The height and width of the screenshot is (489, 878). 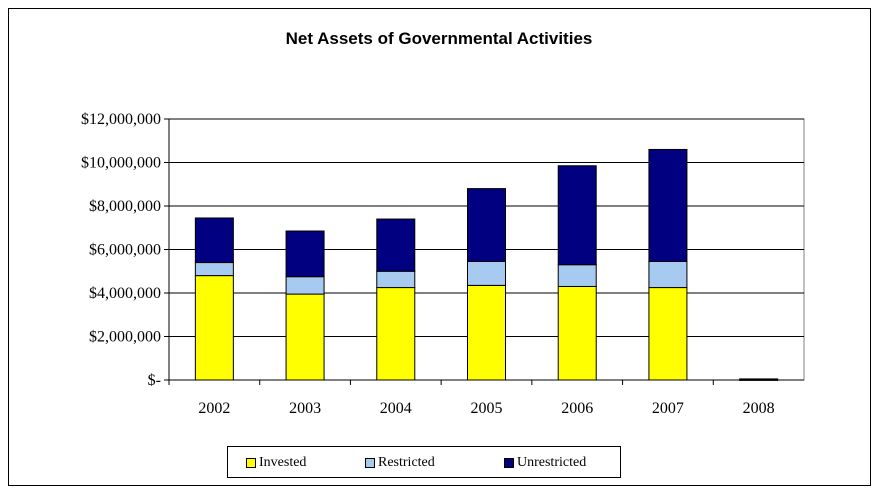 I want to click on legend-item-invested: Invested, so click(x=276, y=463).